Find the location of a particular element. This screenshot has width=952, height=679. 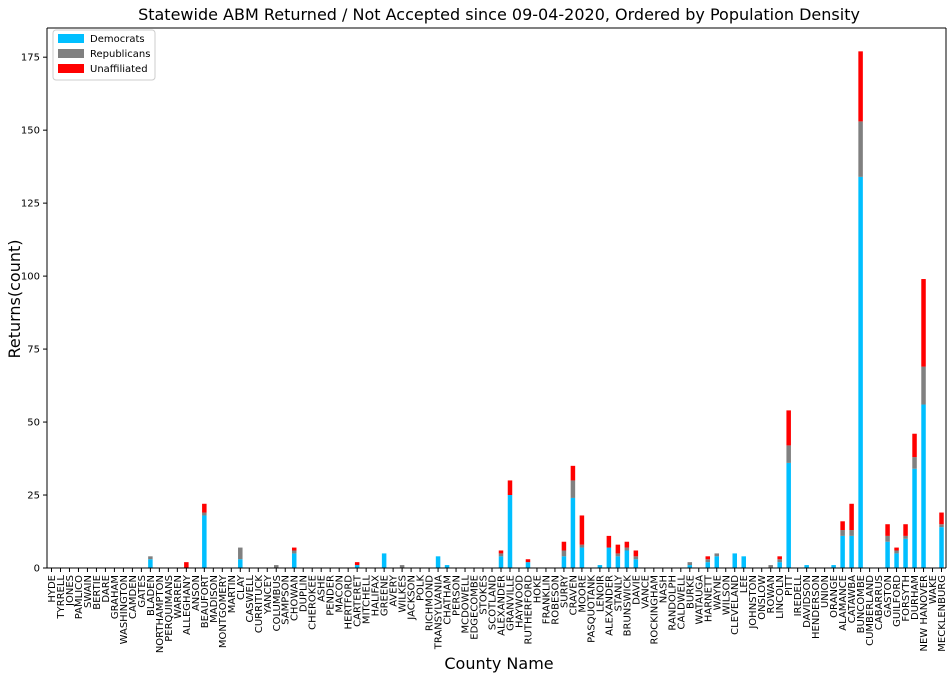

x-tick-label-38: AVERY is located at coordinates (394, 590).